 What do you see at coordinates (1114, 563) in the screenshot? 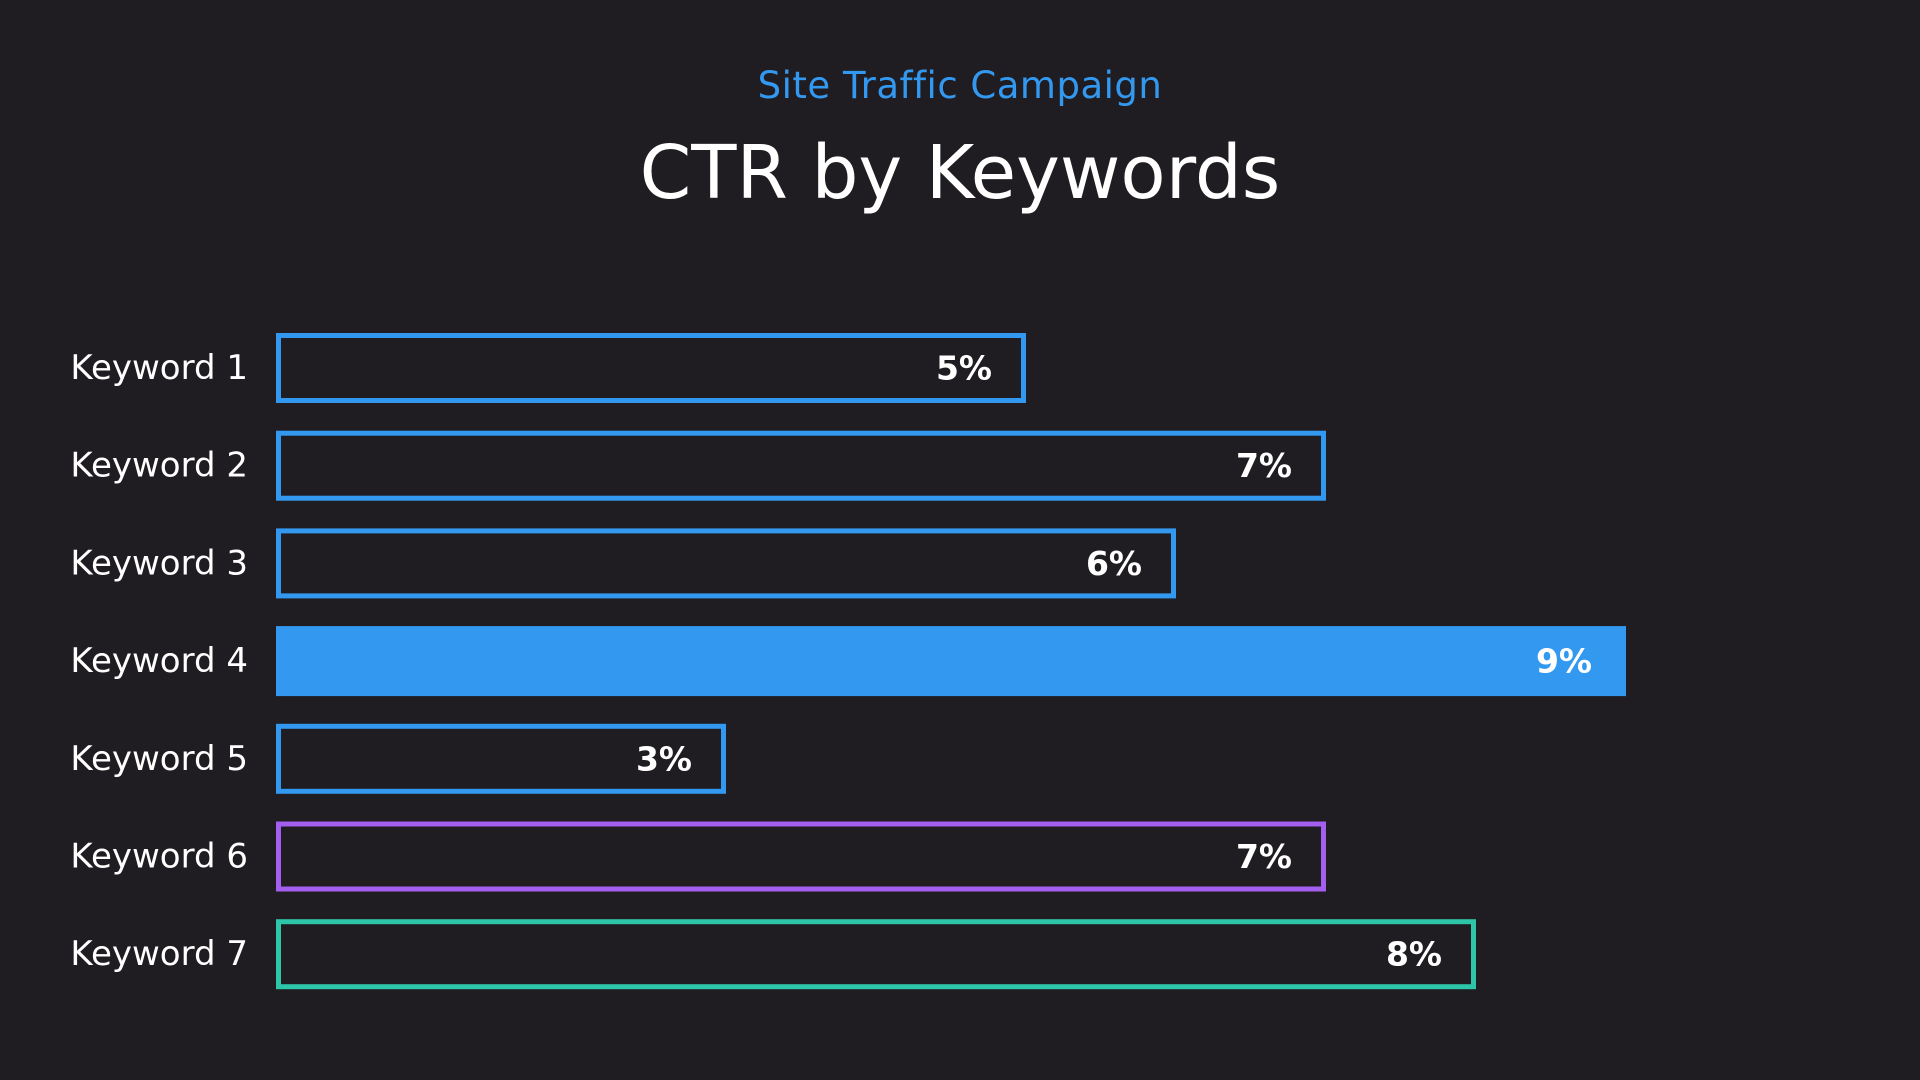
I see `data-label-3: 6%` at bounding box center [1114, 563].